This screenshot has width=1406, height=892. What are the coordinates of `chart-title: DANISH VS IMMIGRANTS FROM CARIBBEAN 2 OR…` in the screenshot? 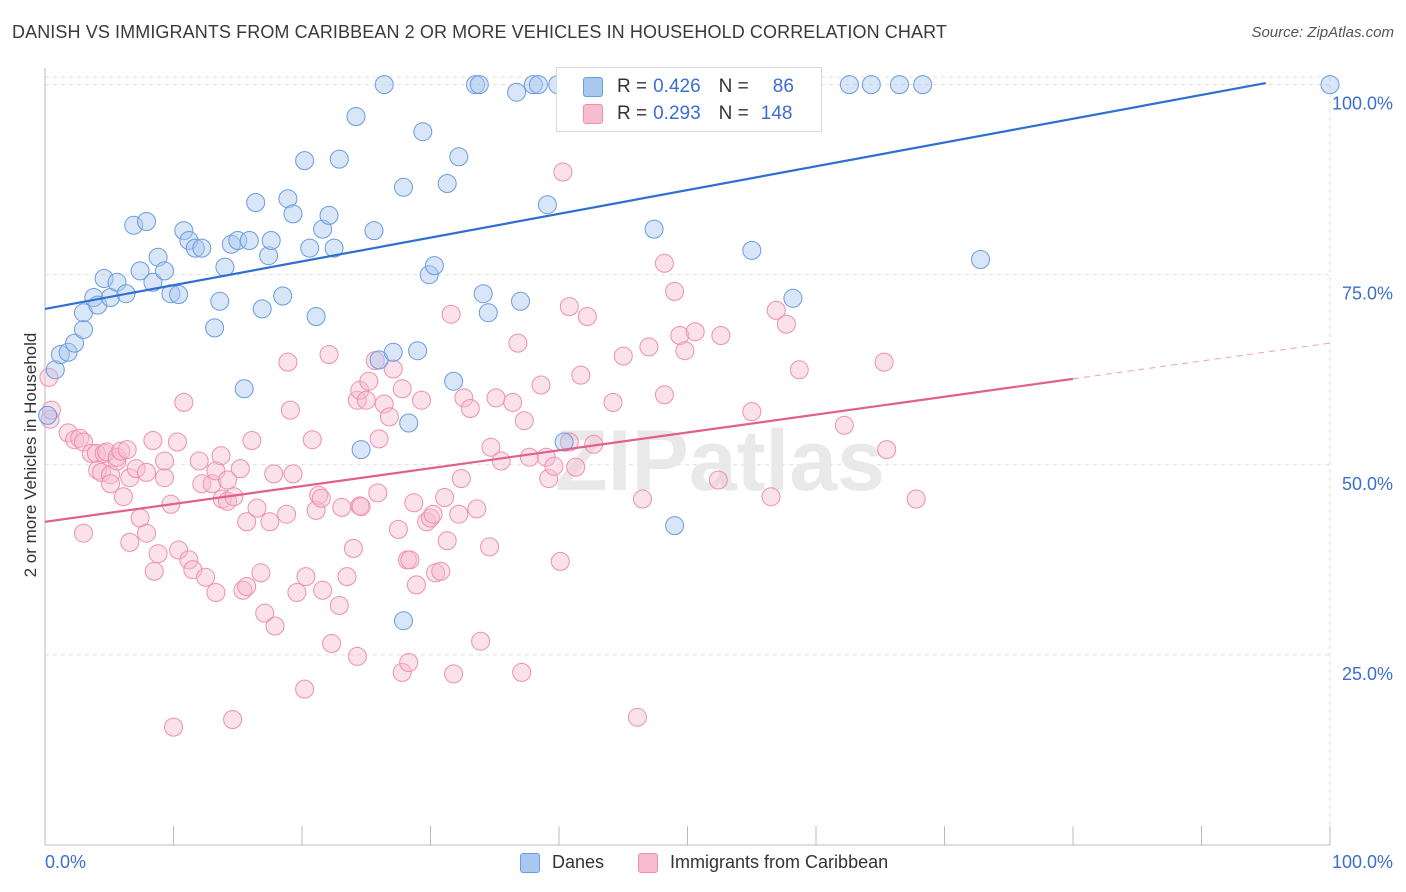 It's located at (479, 32).